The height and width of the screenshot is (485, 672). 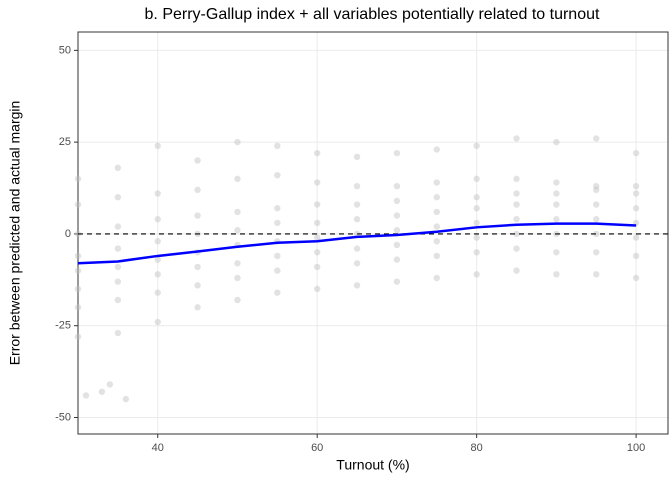 I want to click on y-tick-label: 50, so click(x=65, y=50).